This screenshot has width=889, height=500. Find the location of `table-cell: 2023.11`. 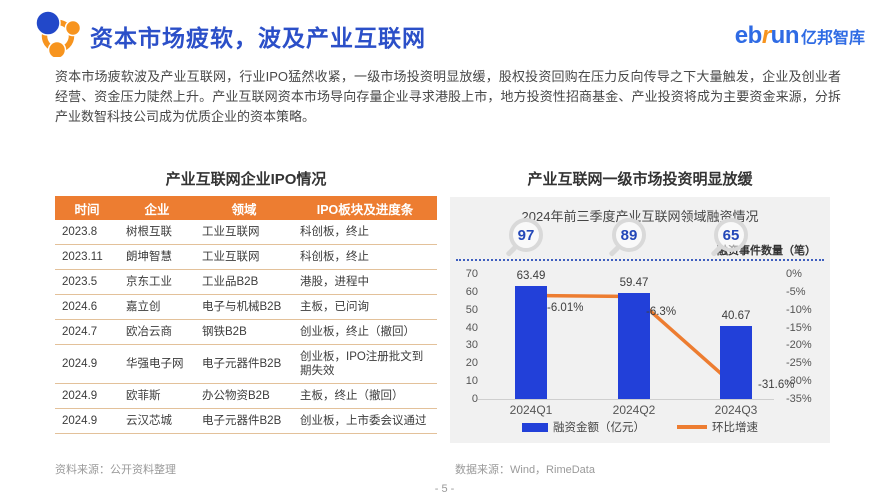

table-cell: 2023.11 is located at coordinates (87, 257).